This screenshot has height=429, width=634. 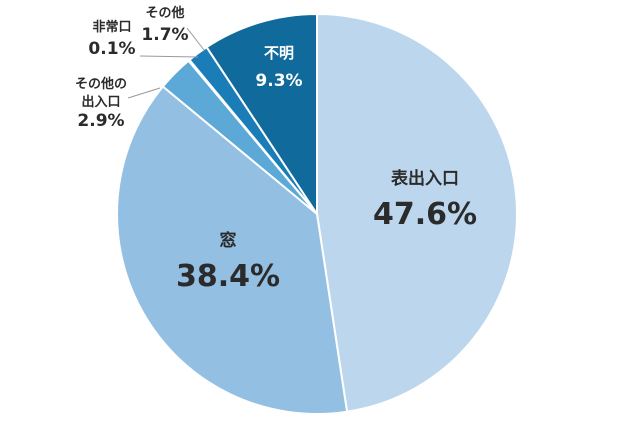 I want to click on slice-label-5-line-1: その他, so click(x=164, y=13).